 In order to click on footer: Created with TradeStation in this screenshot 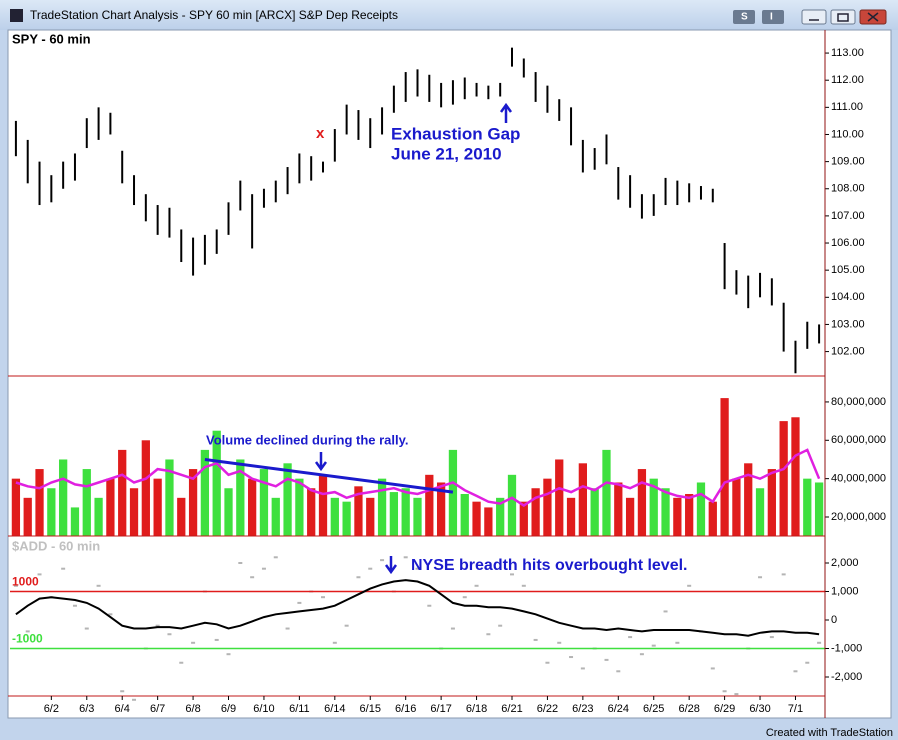, I will do `click(829, 733)`.